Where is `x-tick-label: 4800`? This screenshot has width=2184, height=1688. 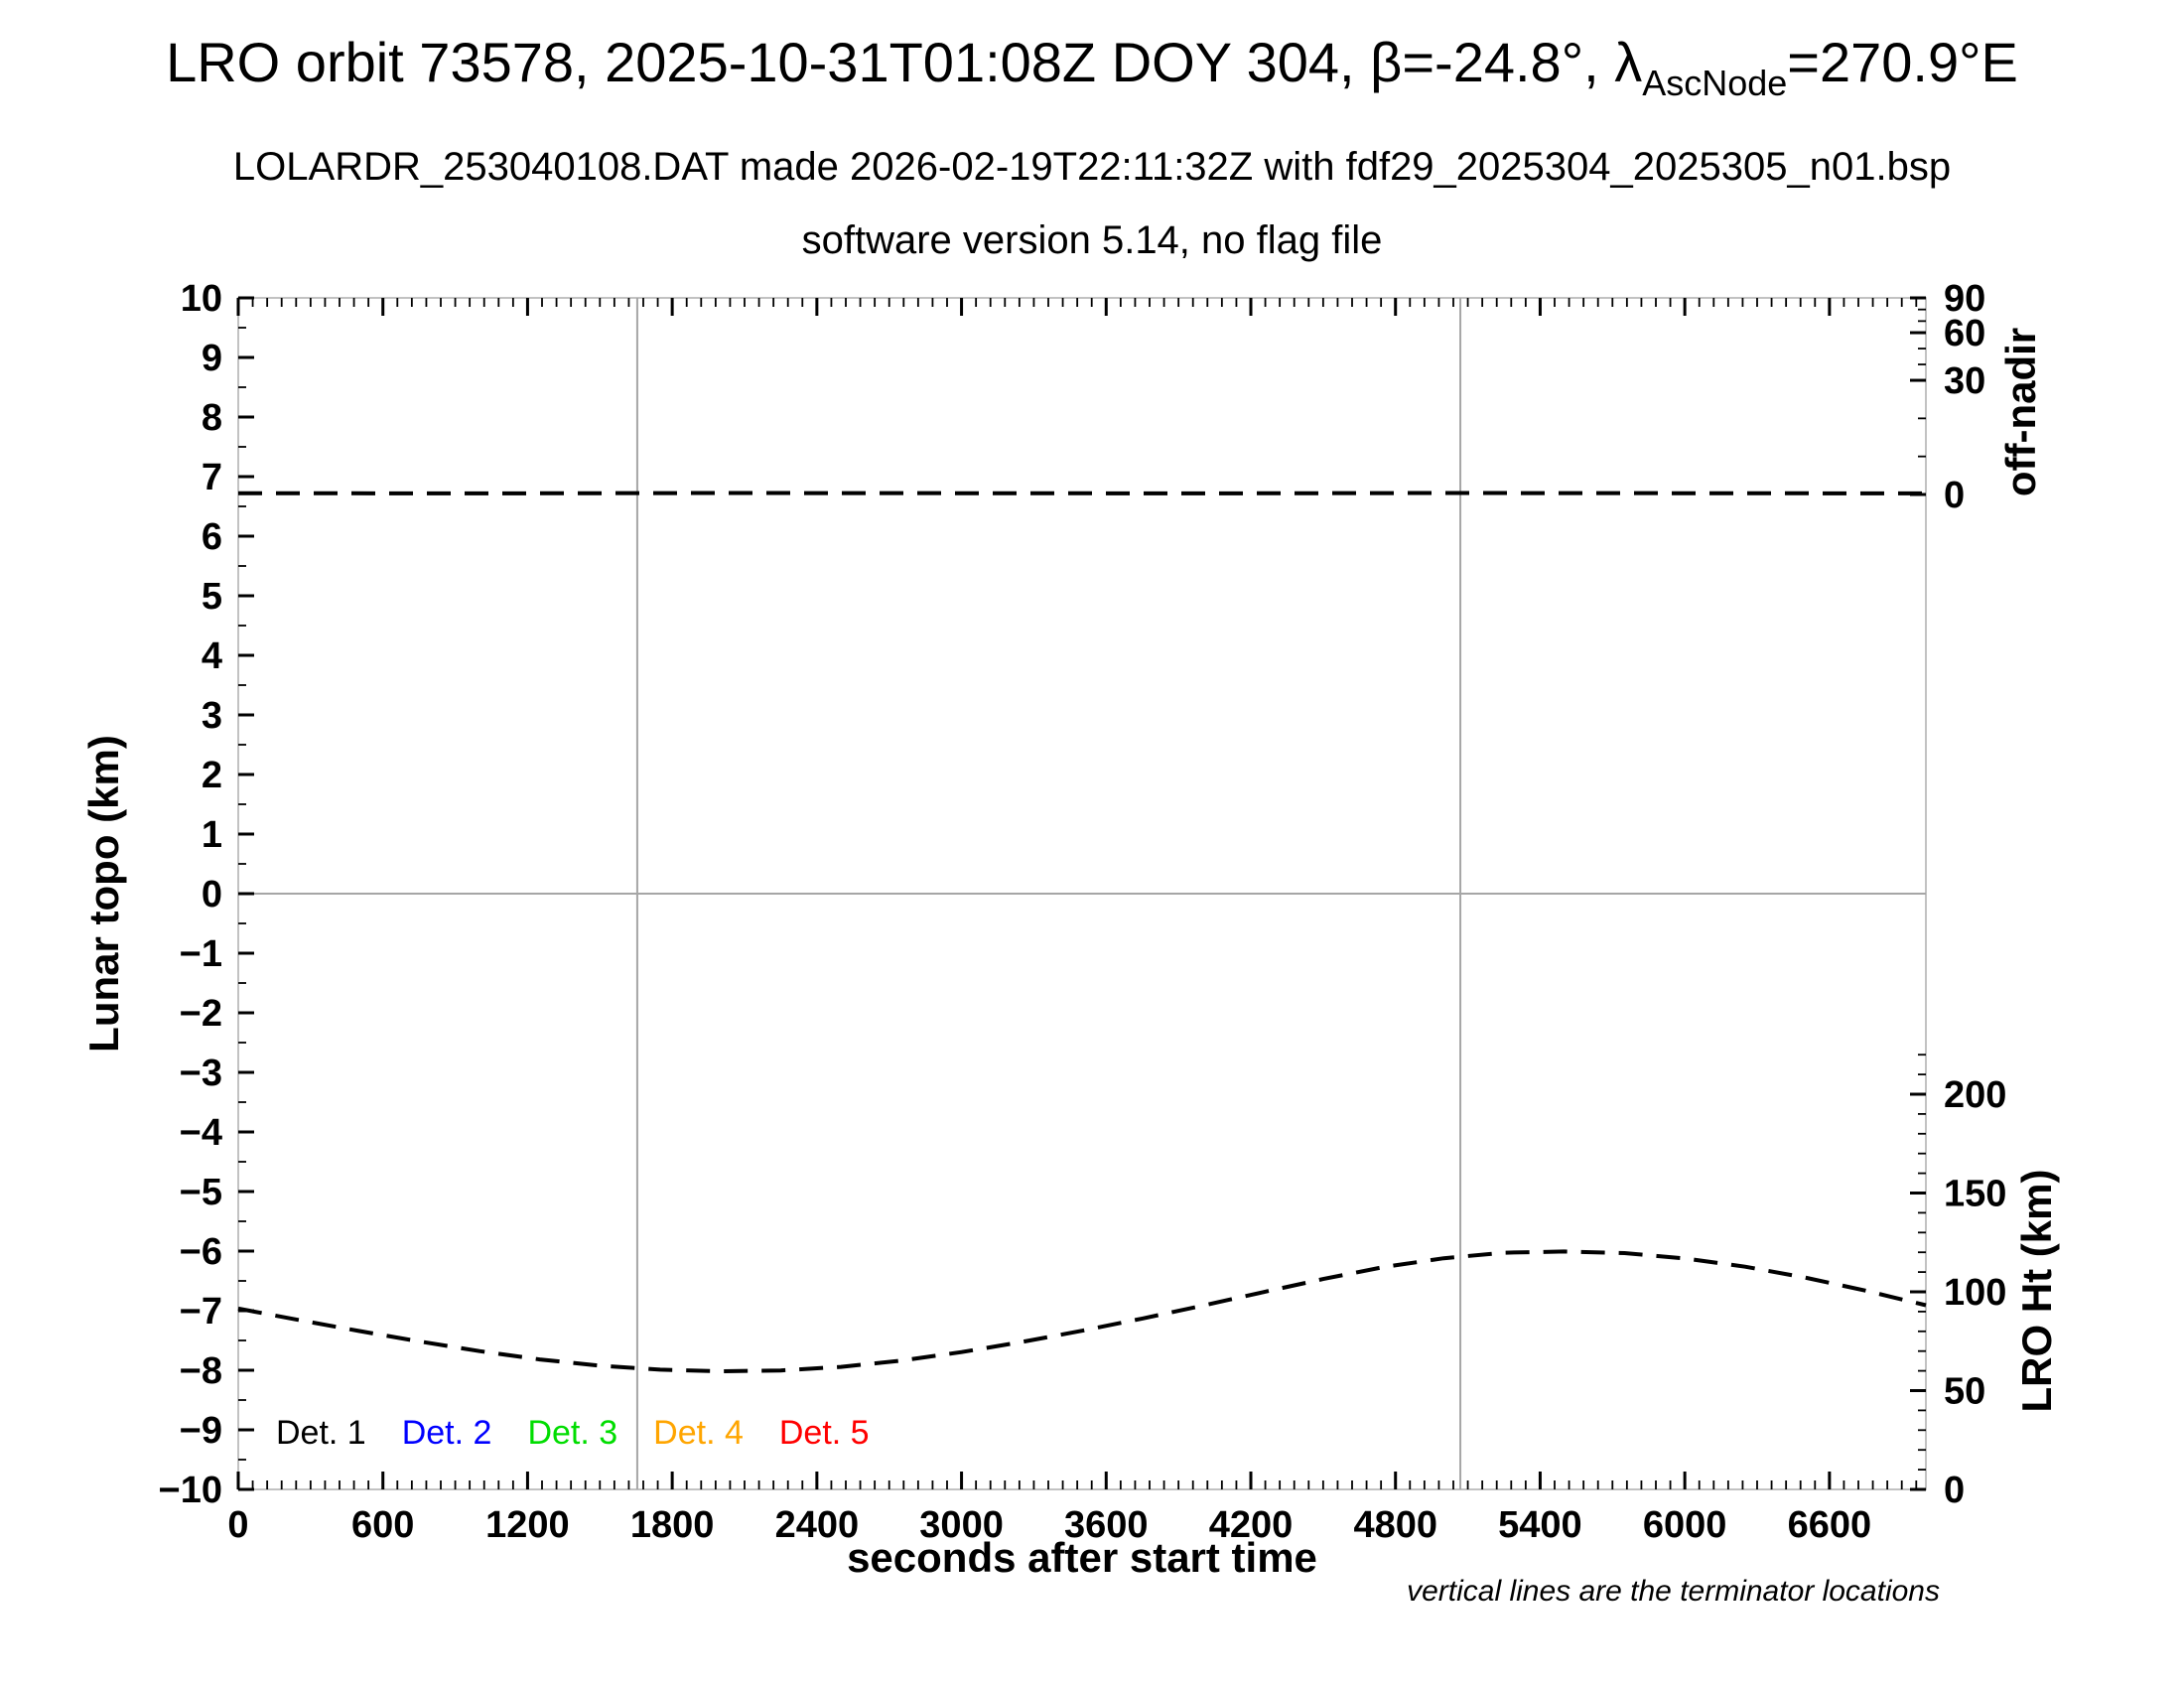 x-tick-label: 4800 is located at coordinates (1395, 1525).